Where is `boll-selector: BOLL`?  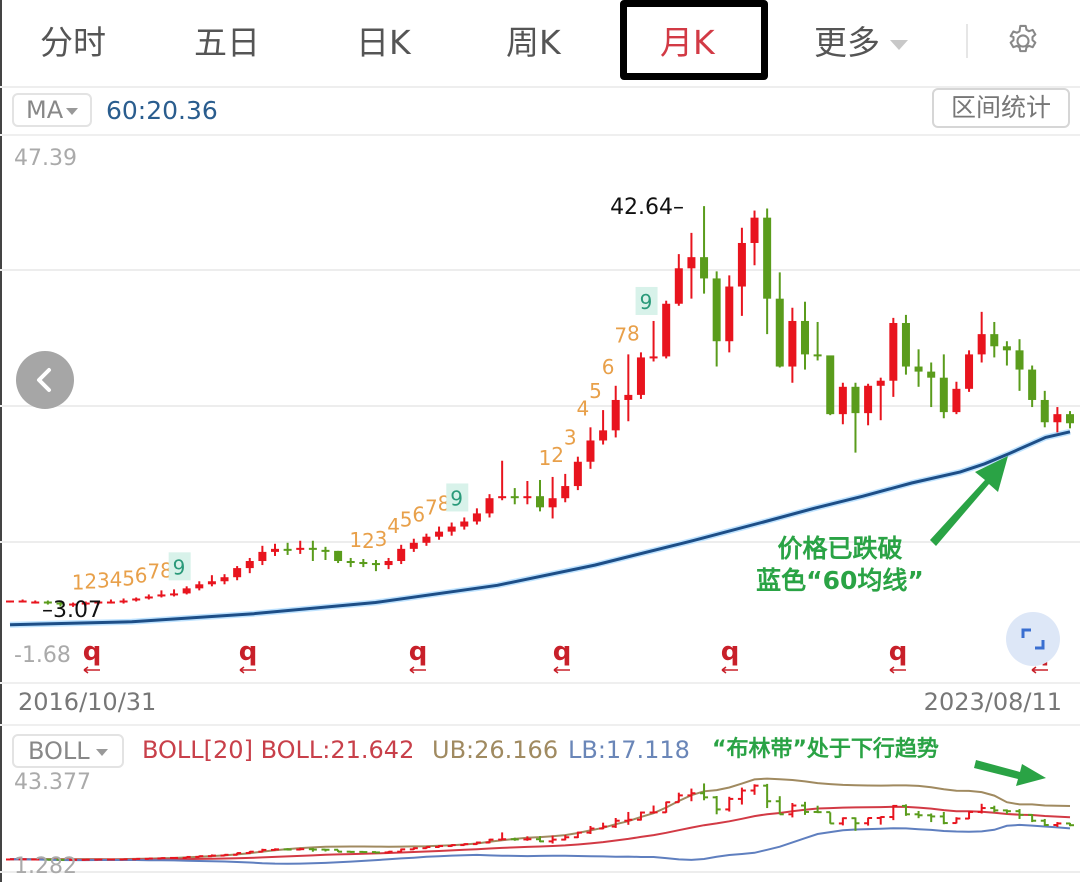
boll-selector: BOLL is located at coordinates (68, 751).